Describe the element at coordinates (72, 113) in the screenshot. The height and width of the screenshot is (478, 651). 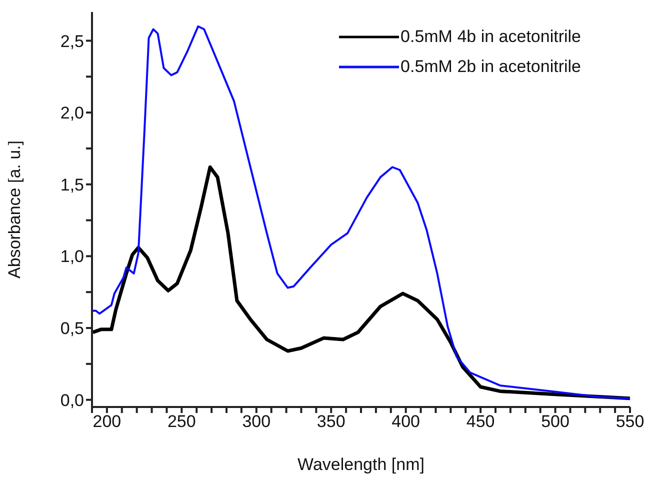
I see `y-tick-label: 2,0` at that location.